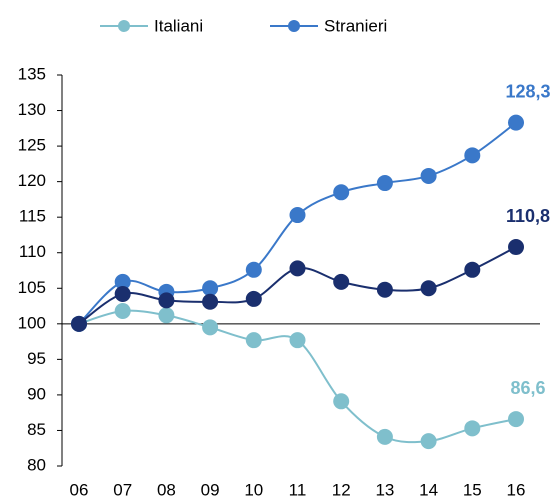  I want to click on x-tick-label: 11, so click(298, 489).